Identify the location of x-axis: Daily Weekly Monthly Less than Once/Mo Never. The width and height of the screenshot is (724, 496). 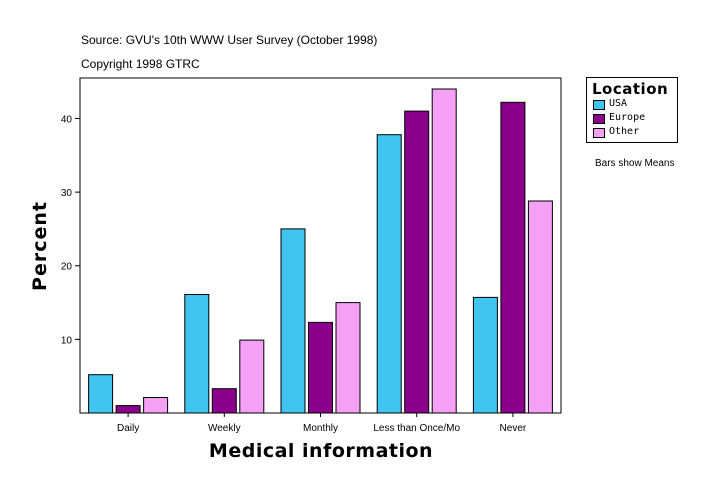
(322, 423).